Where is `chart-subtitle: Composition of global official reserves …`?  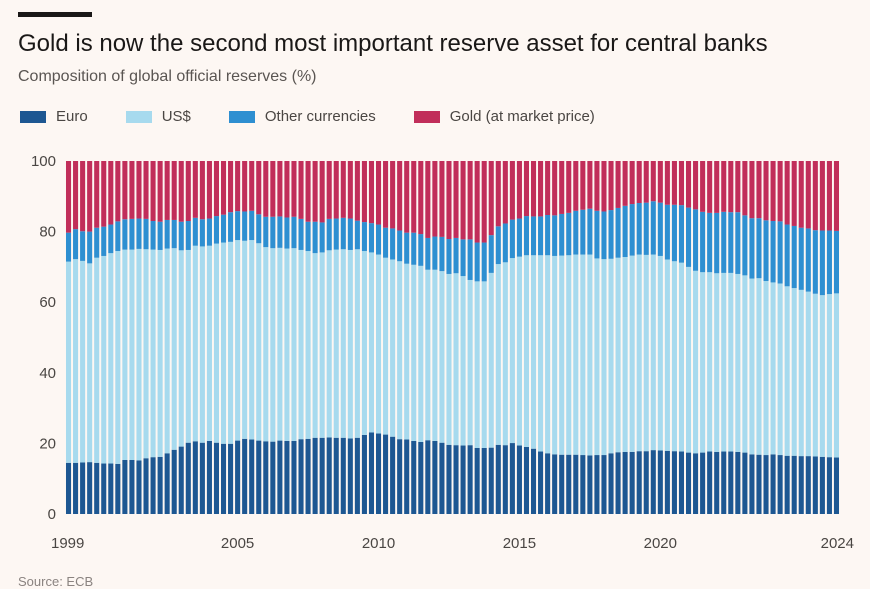
chart-subtitle: Composition of global official reserves … is located at coordinates (167, 76).